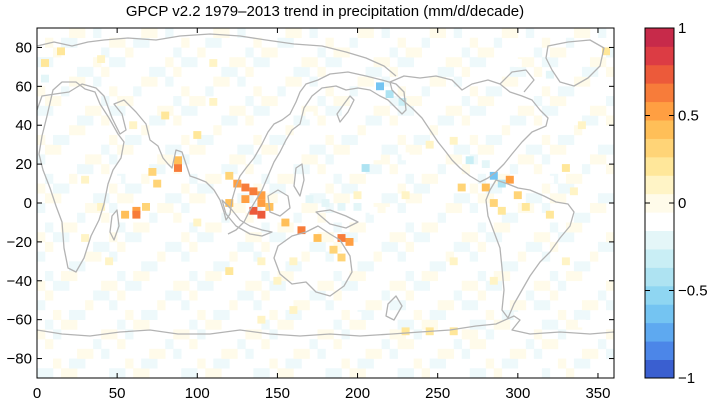  What do you see at coordinates (676, 203) in the screenshot?
I see `colorbar-ticks: 1 0.5 0 −0.5 −1` at bounding box center [676, 203].